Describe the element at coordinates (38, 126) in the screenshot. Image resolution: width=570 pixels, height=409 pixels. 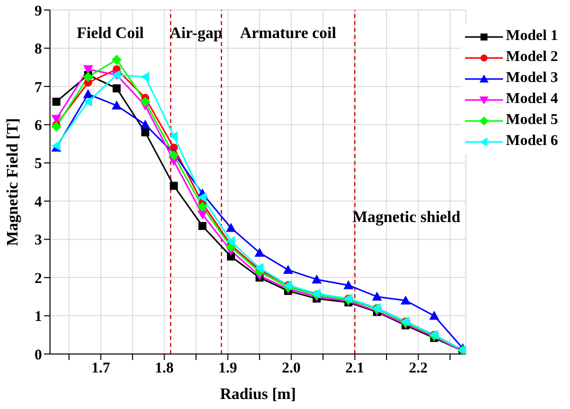
I see `y-tick-label: 6` at that location.